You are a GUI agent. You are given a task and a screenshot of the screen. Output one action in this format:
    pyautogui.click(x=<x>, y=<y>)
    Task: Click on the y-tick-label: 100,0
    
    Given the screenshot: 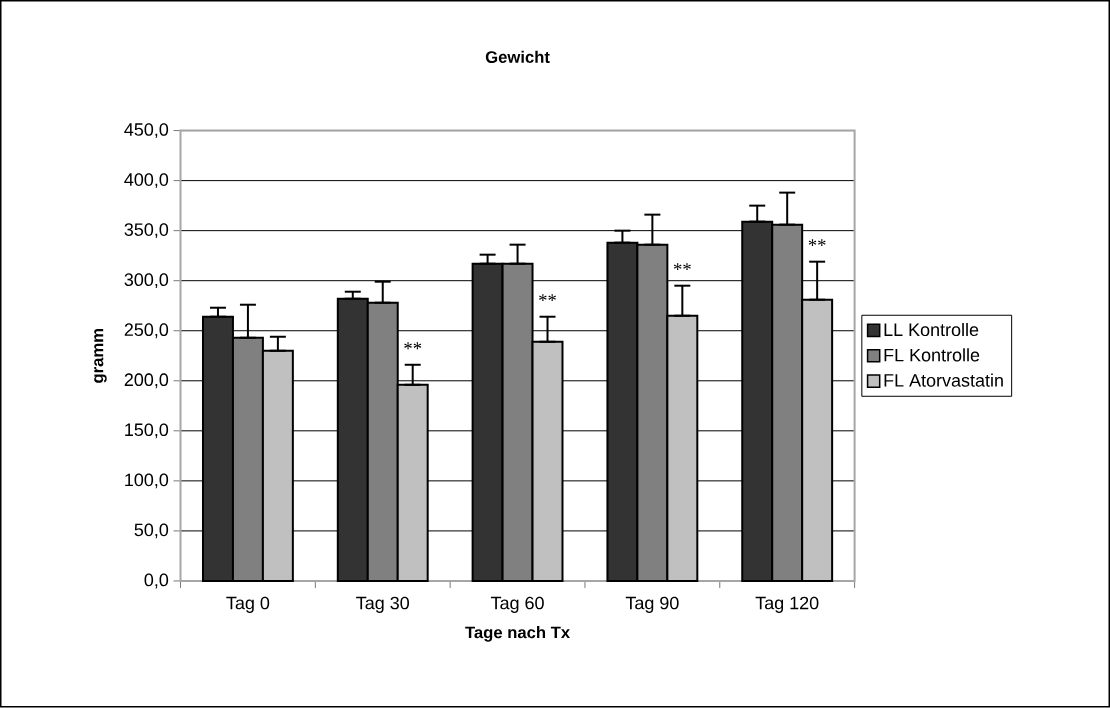 What is the action you would take?
    pyautogui.click(x=147, y=481)
    